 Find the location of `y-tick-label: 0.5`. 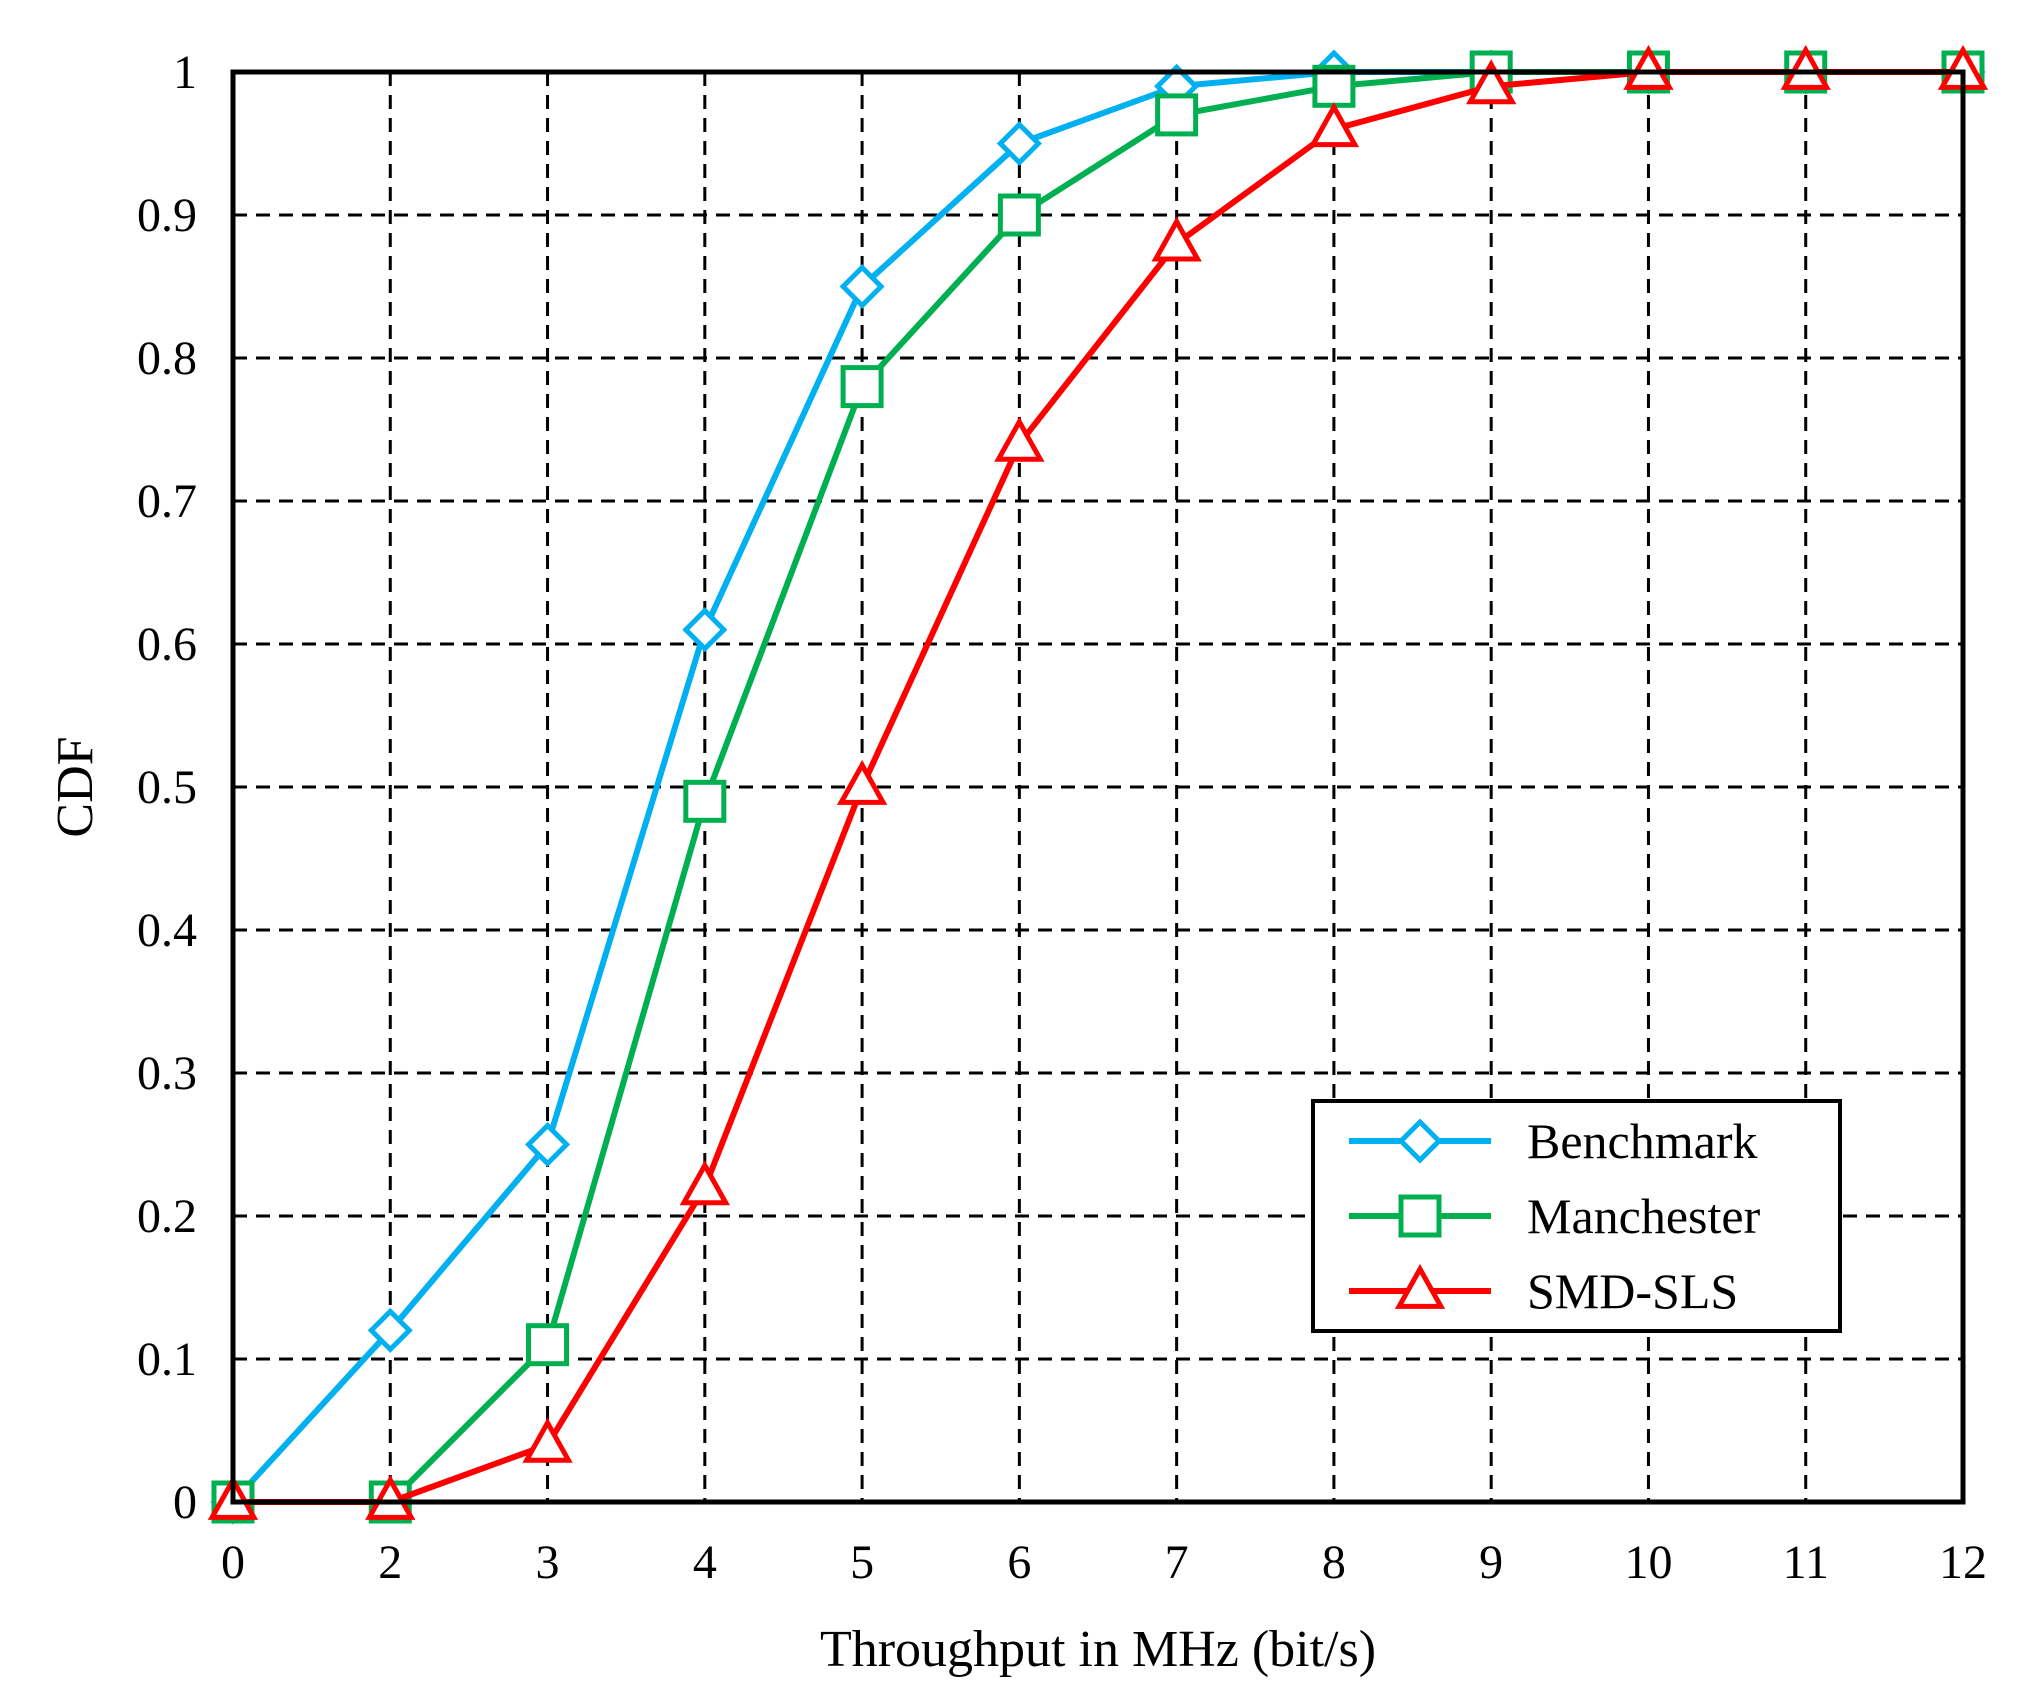

y-tick-label: 0.5 is located at coordinates (167, 787).